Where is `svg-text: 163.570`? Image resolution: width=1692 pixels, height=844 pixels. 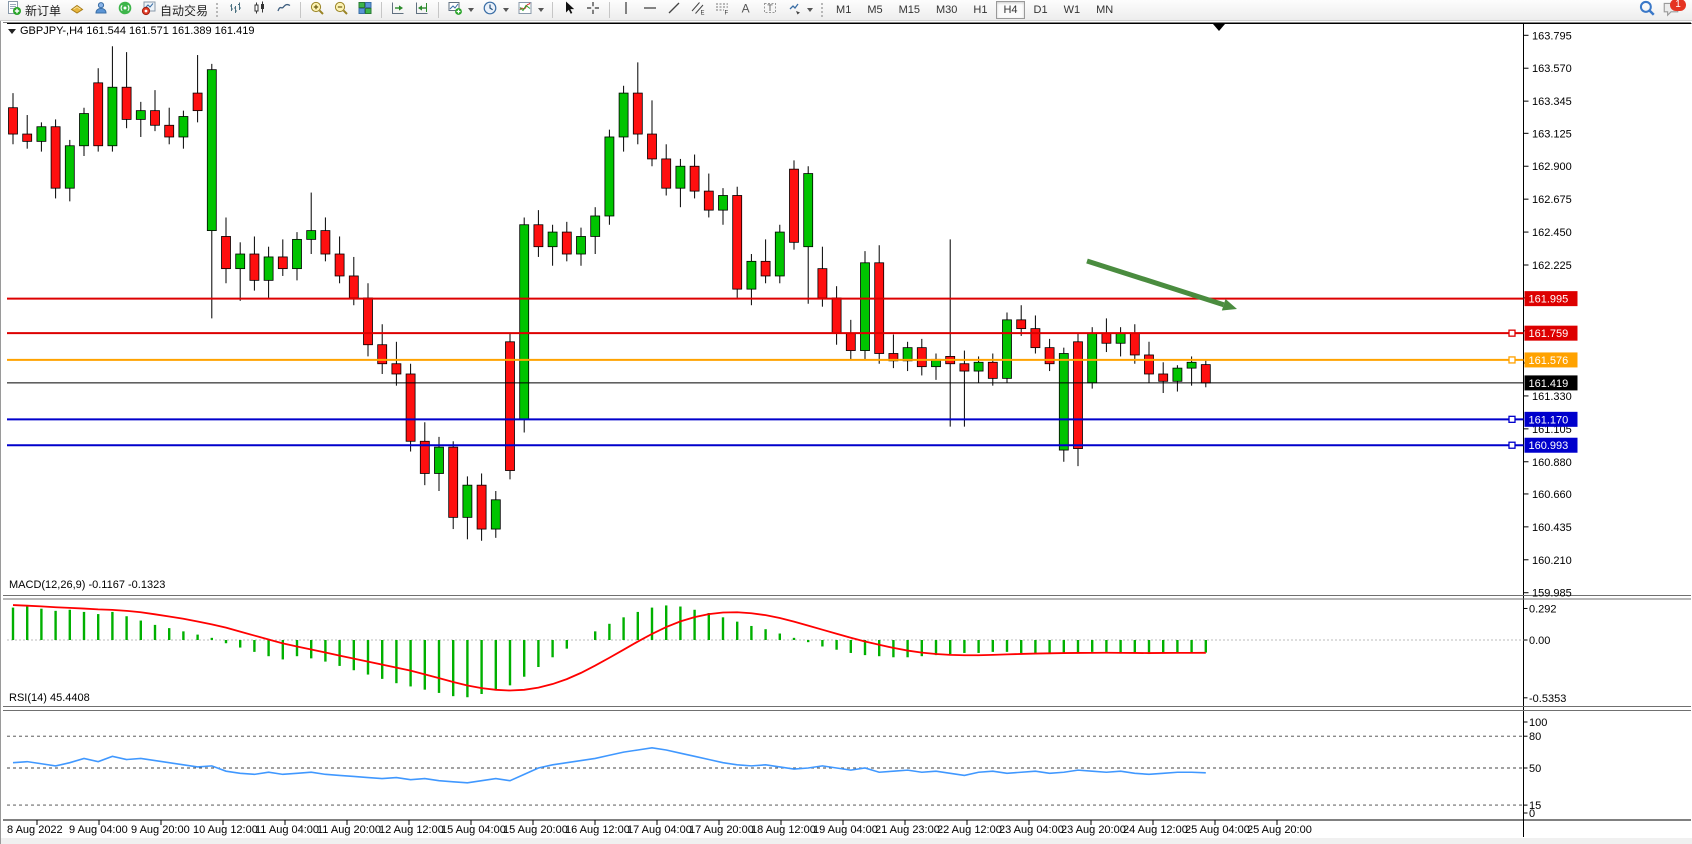 svg-text: 163.570 is located at coordinates (1552, 69).